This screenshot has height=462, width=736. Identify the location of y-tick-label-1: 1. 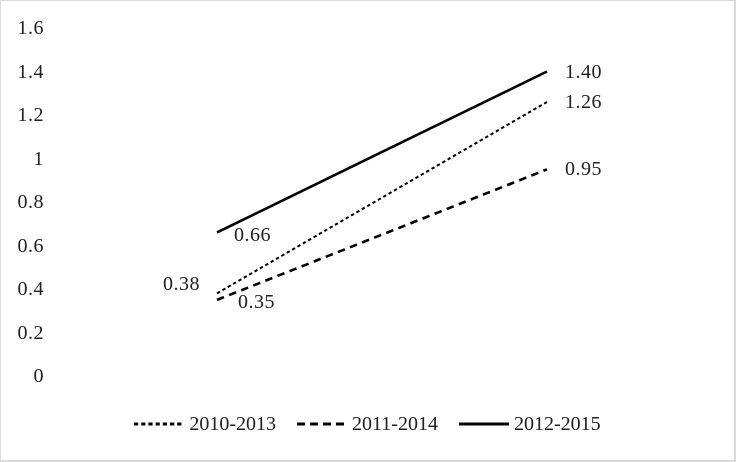
(38, 158).